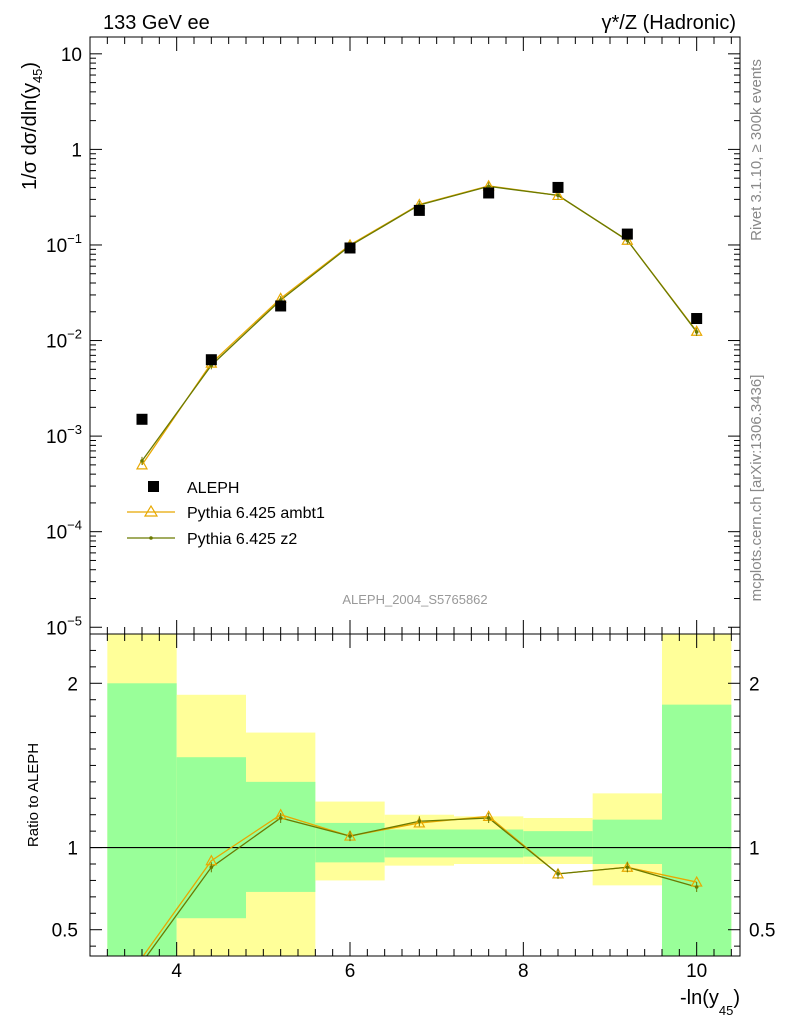 This screenshot has width=786, height=1024. What do you see at coordinates (754, 849) in the screenshot?
I see `ratio-y-tick-label-right: 1` at bounding box center [754, 849].